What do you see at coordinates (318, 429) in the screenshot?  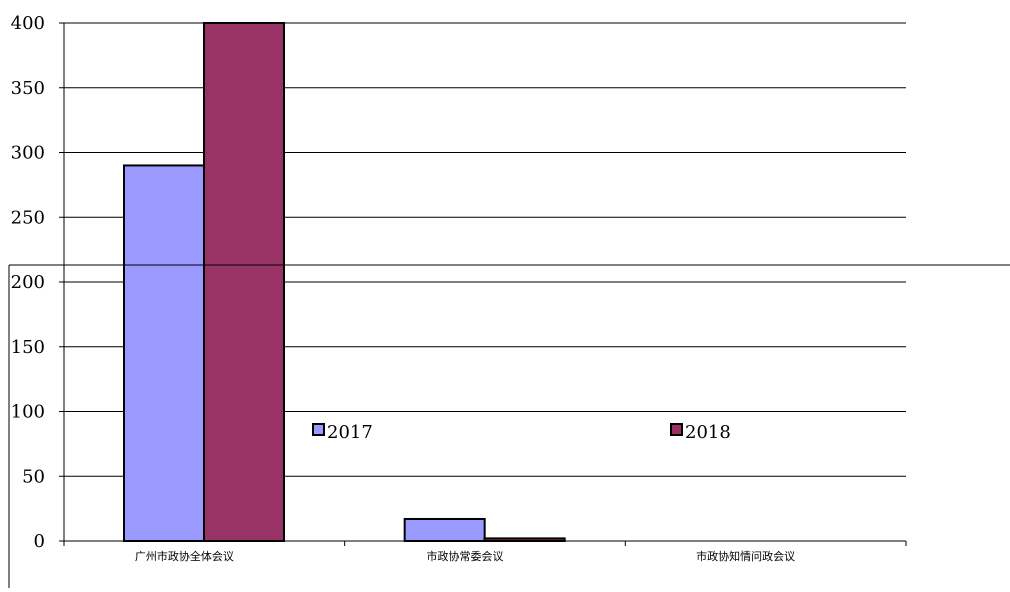 I see `legend-swatch-2017` at bounding box center [318, 429].